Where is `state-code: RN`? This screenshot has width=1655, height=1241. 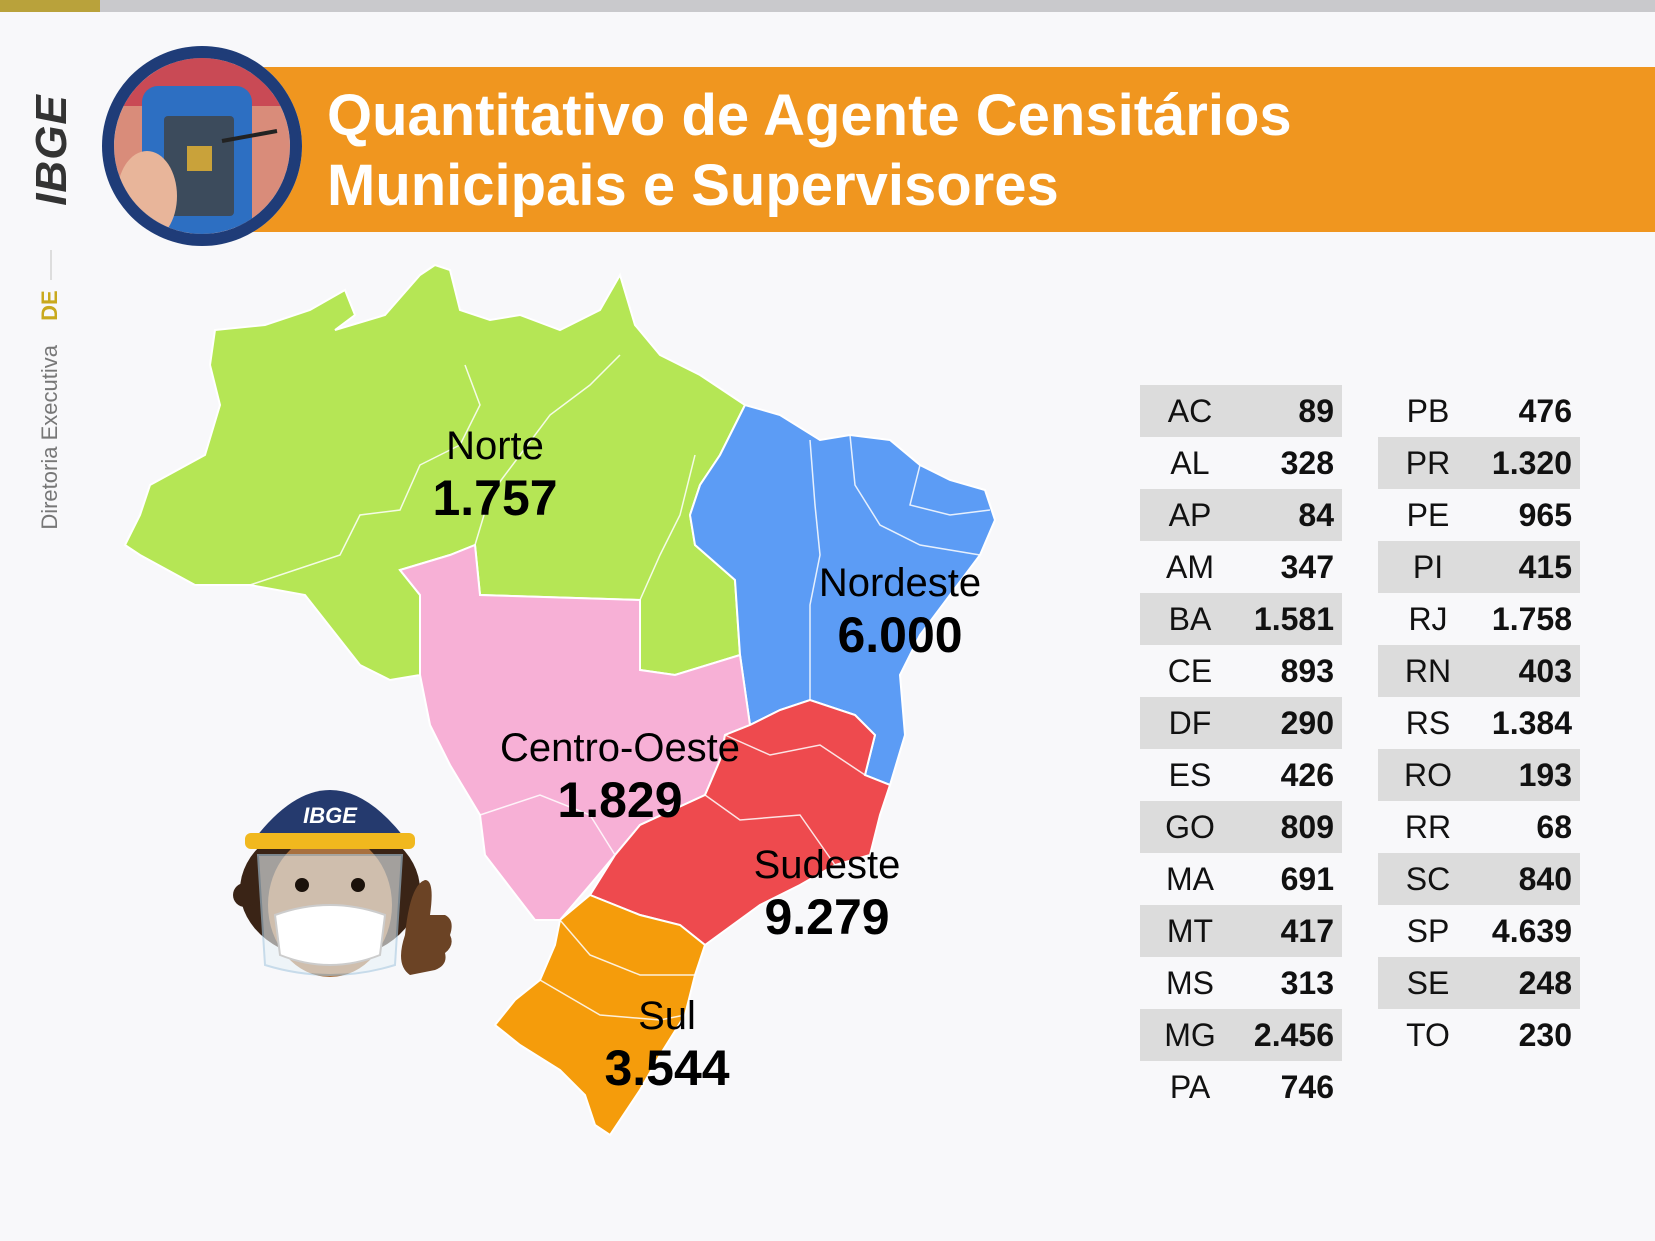 state-code: RN is located at coordinates (1428, 670).